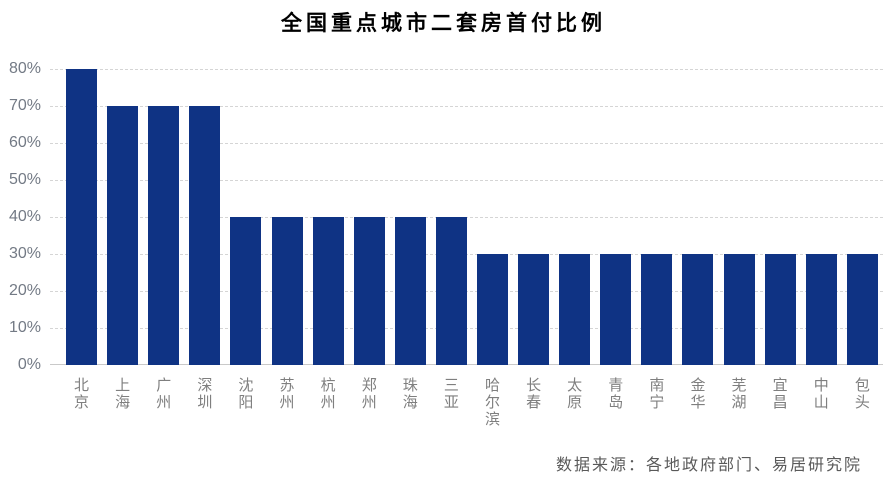 The height and width of the screenshot is (481, 887). I want to click on city-label-太原: 太原, so click(575, 394).